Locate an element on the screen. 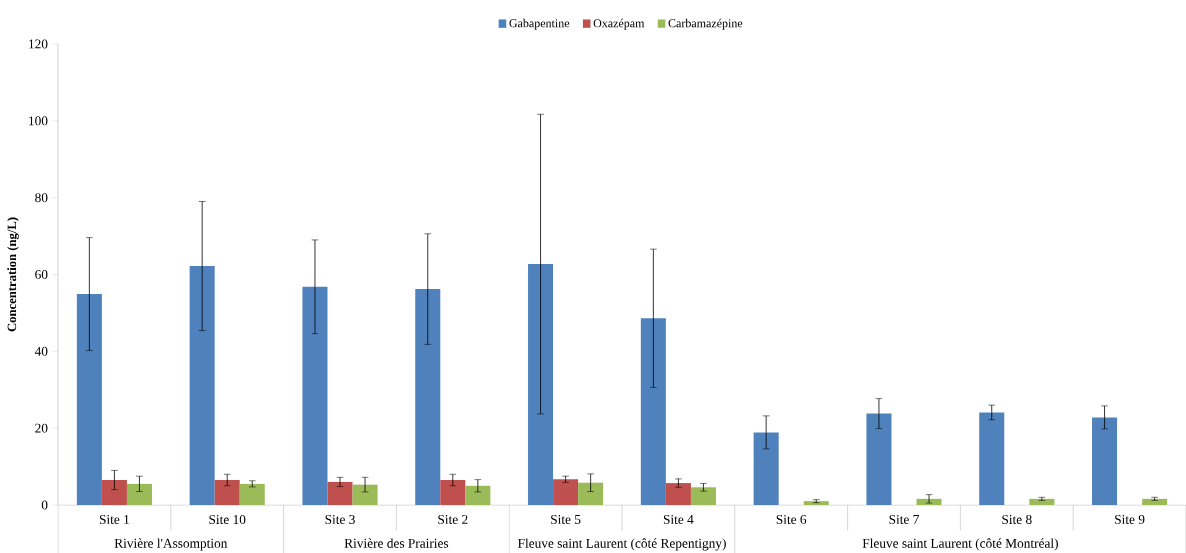  y-tick-label: 100 is located at coordinates (38, 121).